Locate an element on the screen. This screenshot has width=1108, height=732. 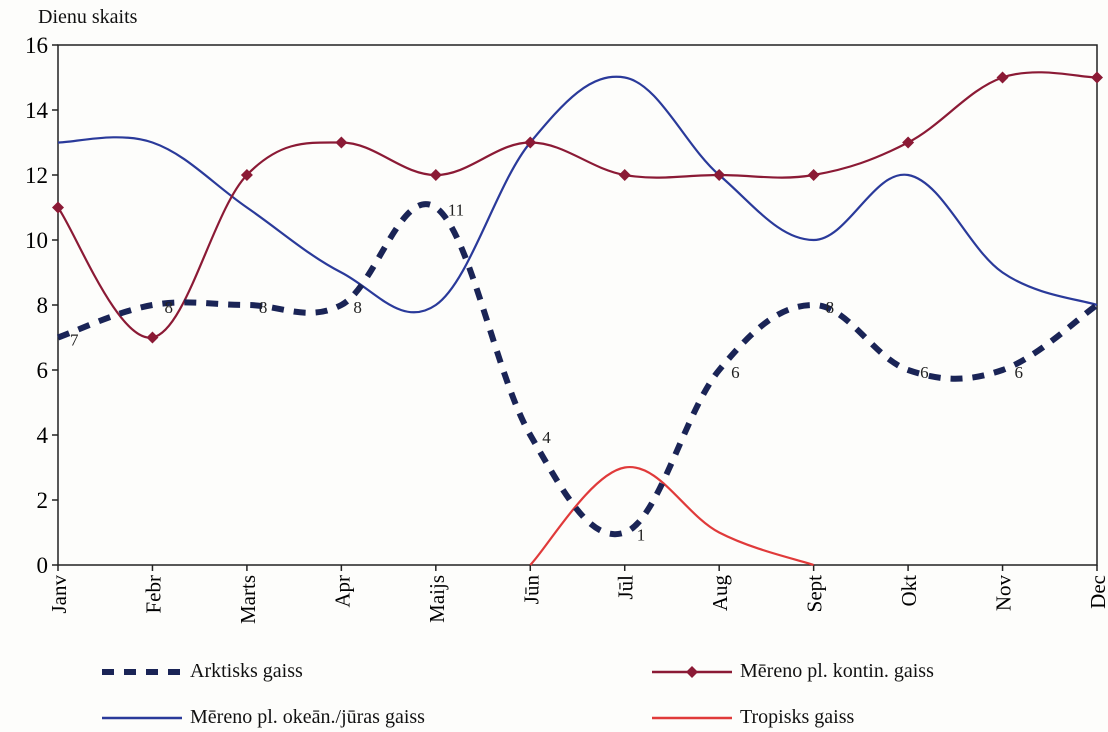
x-tick-label: Janv is located at coordinates (59, 594).